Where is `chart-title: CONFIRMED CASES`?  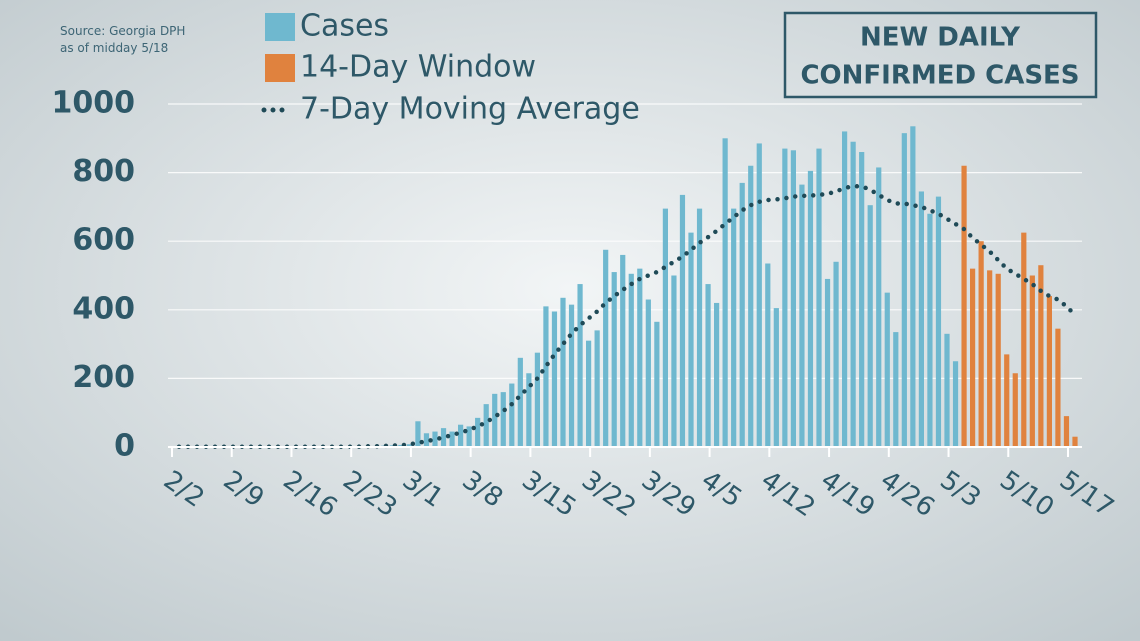 chart-title: CONFIRMED CASES is located at coordinates (939, 76).